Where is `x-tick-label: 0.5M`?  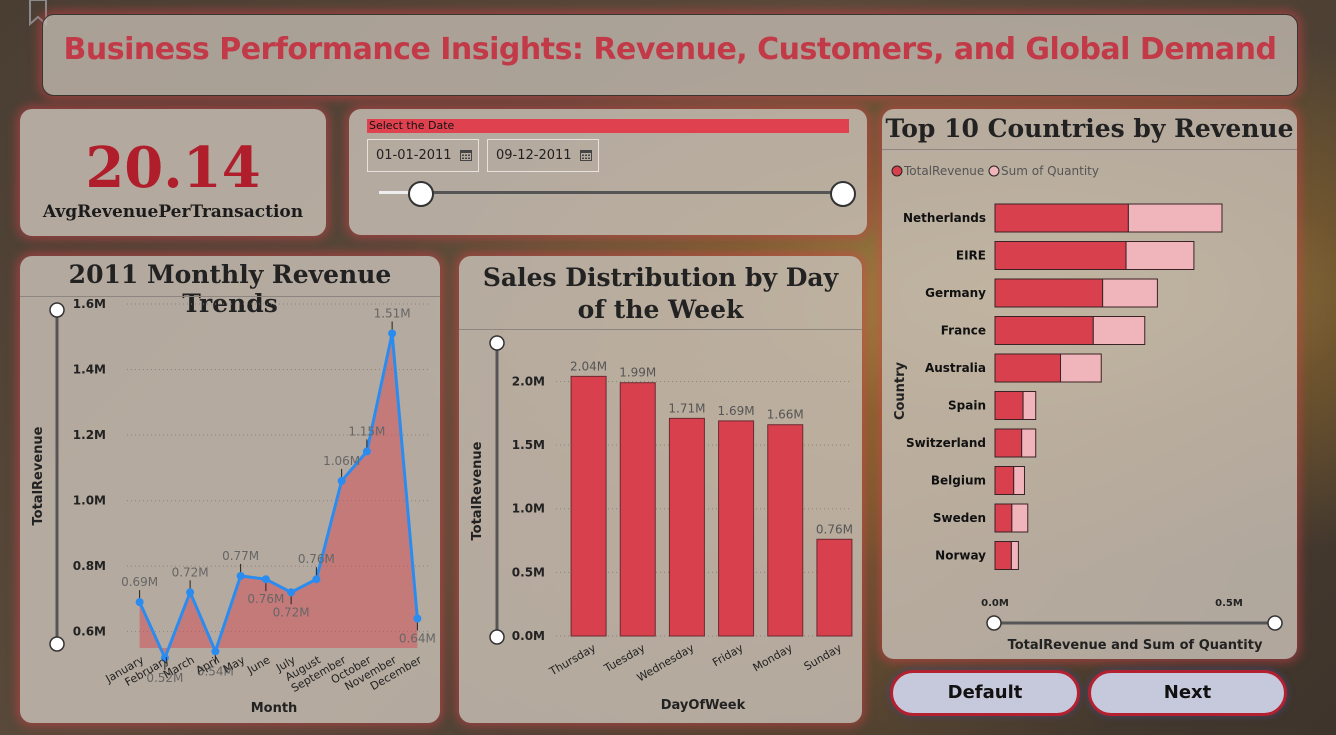
x-tick-label: 0.5M is located at coordinates (1229, 603).